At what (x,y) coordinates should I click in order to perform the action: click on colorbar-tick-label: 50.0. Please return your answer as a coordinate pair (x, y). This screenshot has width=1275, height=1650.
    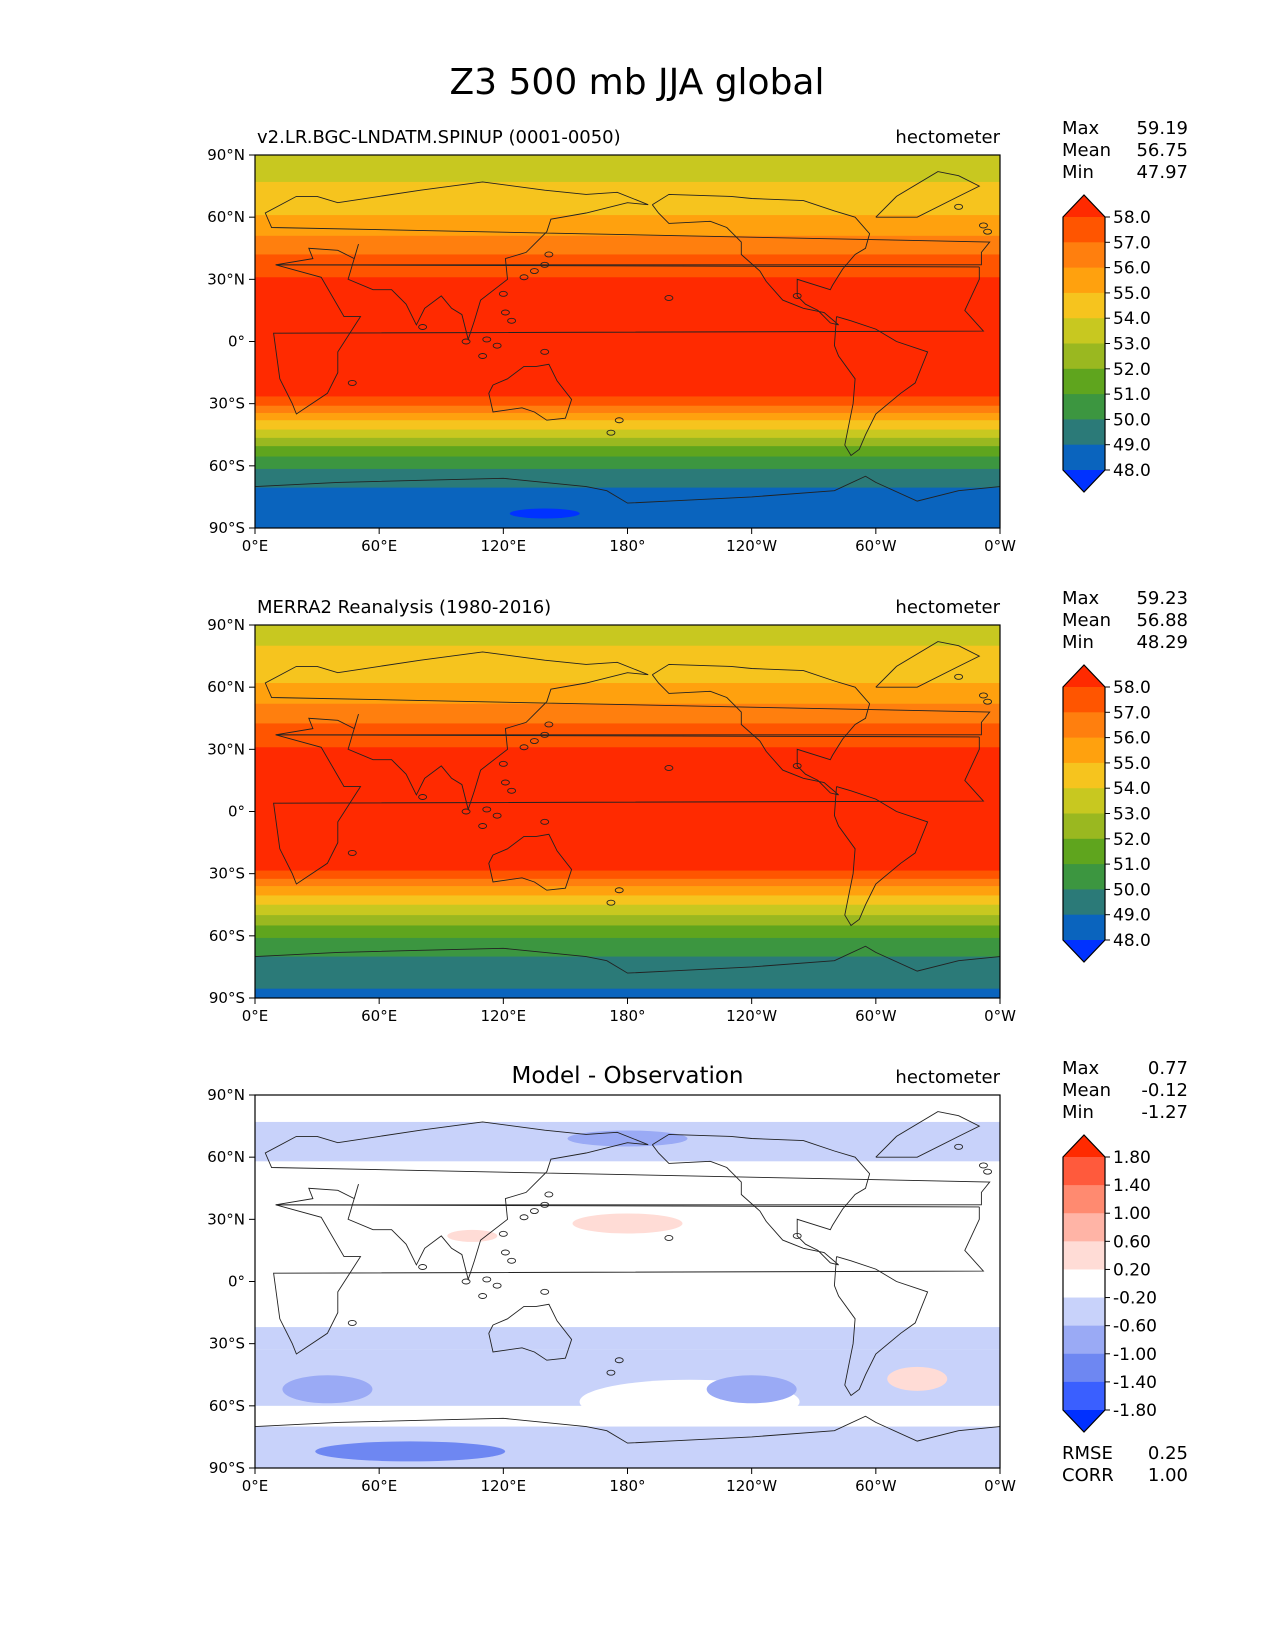
    Looking at the image, I should click on (1132, 890).